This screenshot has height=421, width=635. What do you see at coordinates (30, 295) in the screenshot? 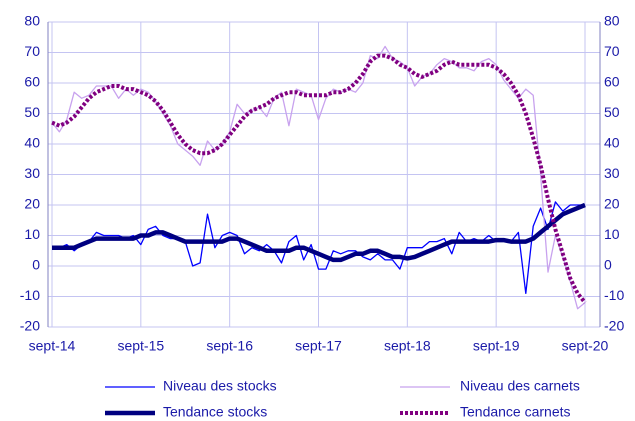
I see `y-tick-label: -10` at bounding box center [30, 295].